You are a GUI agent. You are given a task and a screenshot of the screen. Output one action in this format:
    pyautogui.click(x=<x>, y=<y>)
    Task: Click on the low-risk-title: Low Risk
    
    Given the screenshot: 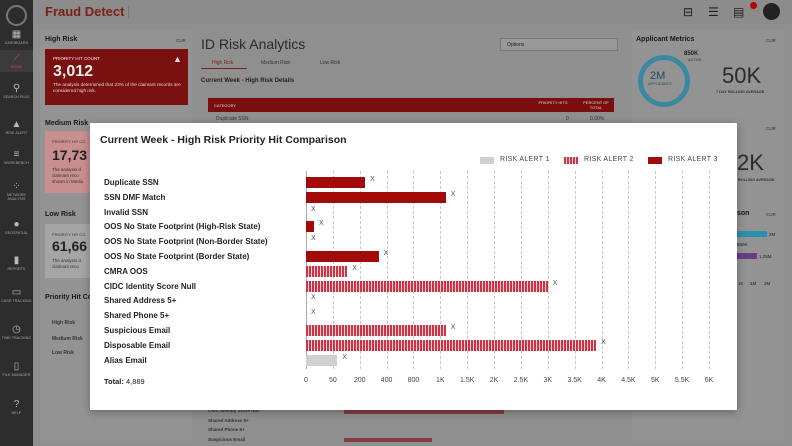 What is the action you would take?
    pyautogui.click(x=60, y=214)
    